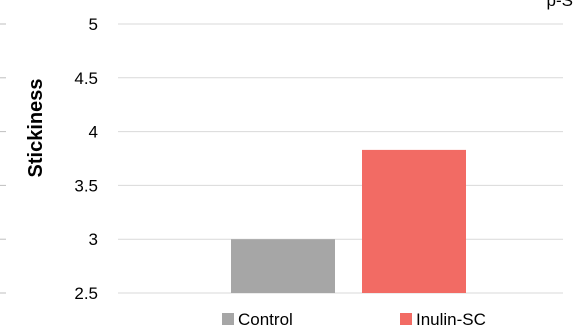 The width and height of the screenshot is (573, 330). Describe the element at coordinates (283, 266) in the screenshot. I see `bar-control` at that location.